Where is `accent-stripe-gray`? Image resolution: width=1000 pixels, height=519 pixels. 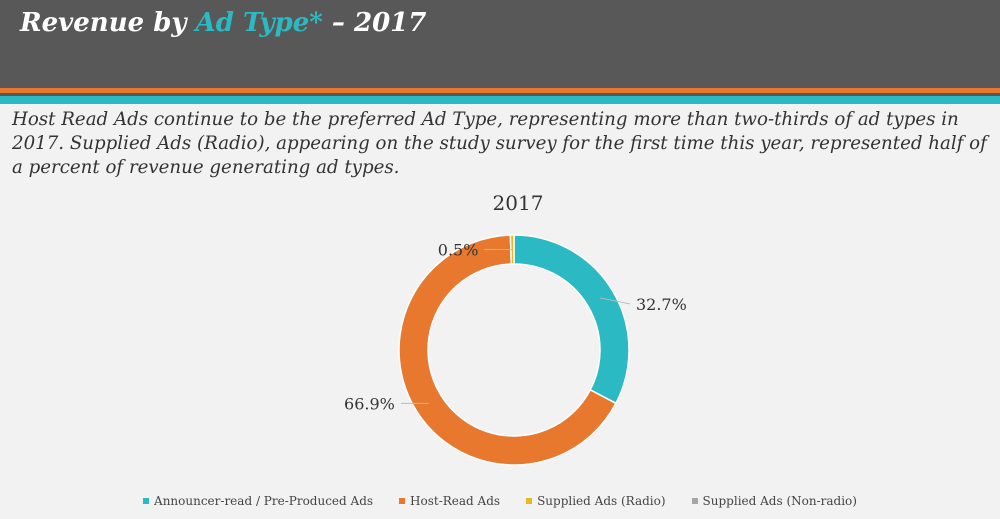 accent-stripe-gray is located at coordinates (500, 94).